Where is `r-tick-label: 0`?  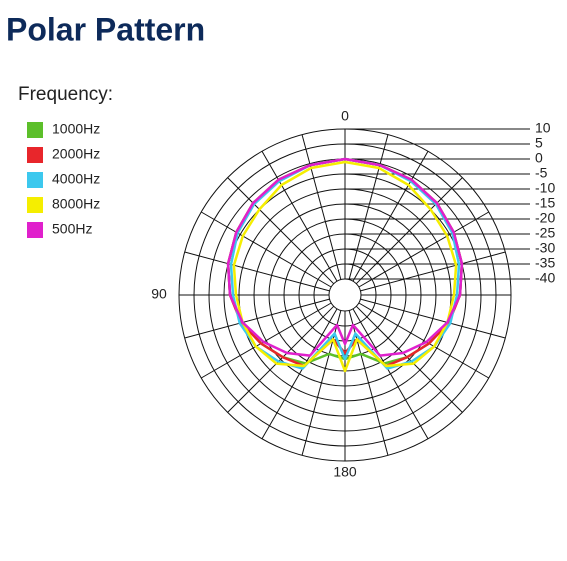
r-tick-label: 0 is located at coordinates (539, 158).